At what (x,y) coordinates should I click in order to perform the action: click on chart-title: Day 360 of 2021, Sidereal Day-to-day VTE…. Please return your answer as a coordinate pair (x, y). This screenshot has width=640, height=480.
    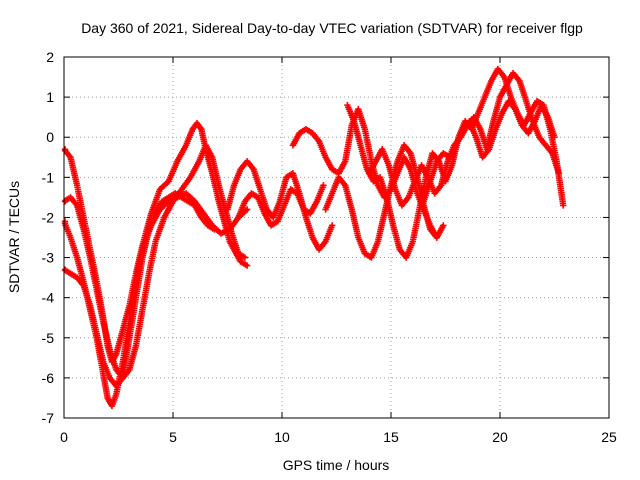
    Looking at the image, I should click on (332, 28).